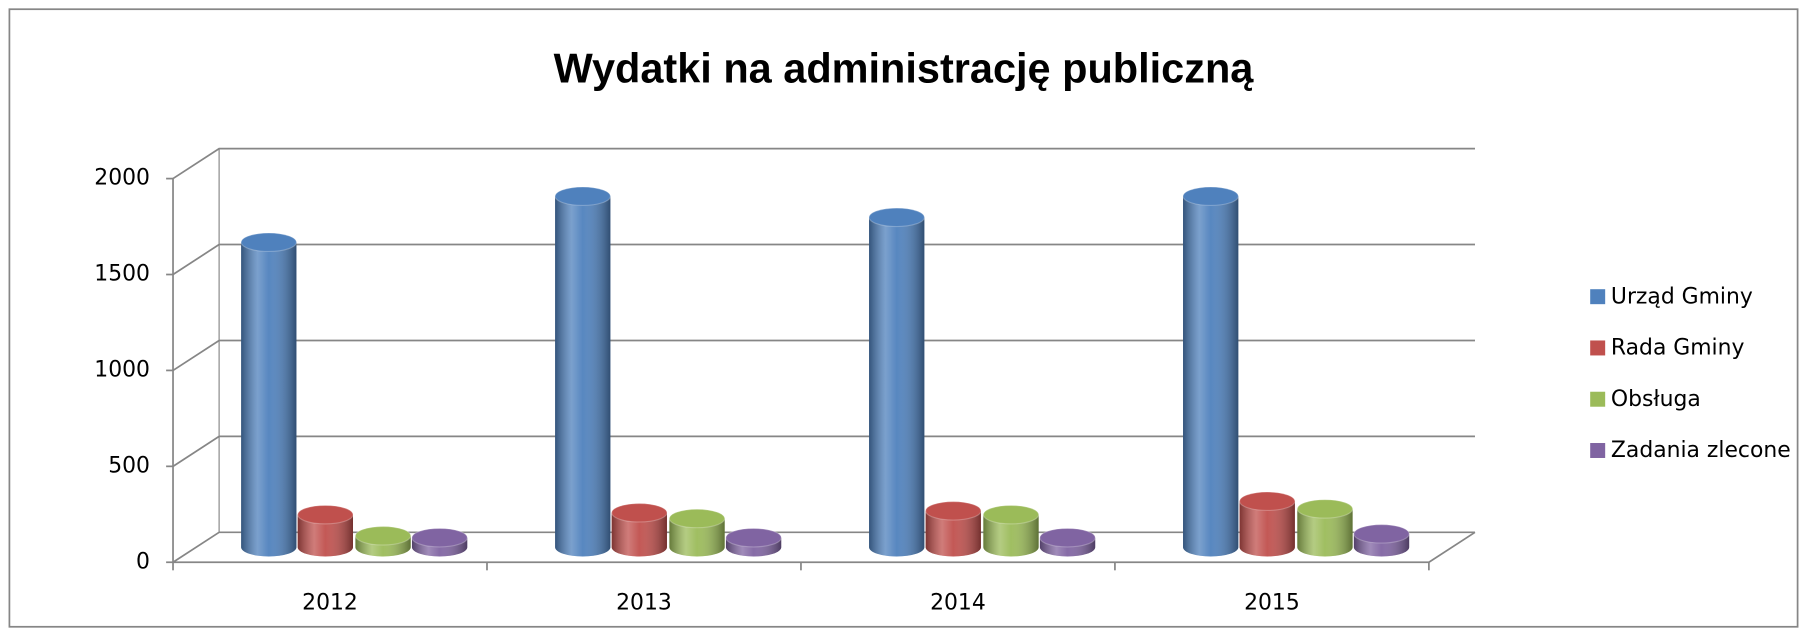 This screenshot has width=1807, height=636. Describe the element at coordinates (1701, 450) in the screenshot. I see `legend-label: Zadania zlecone` at that location.